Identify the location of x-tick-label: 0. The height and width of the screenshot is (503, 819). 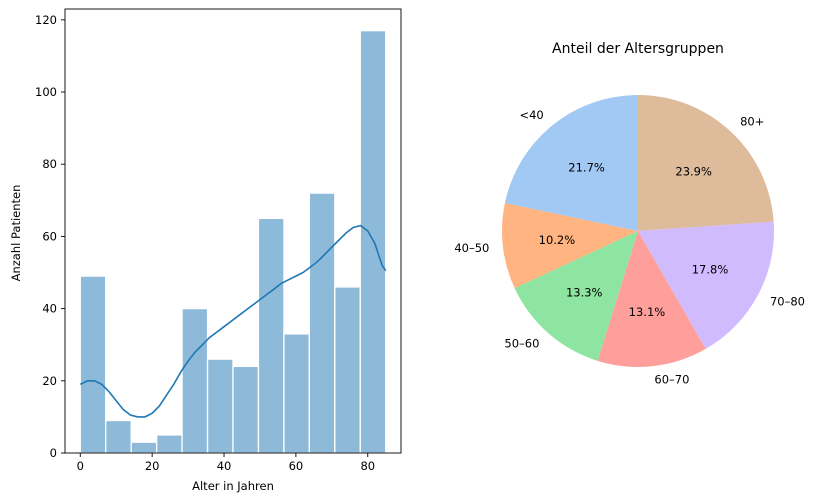
(80, 466).